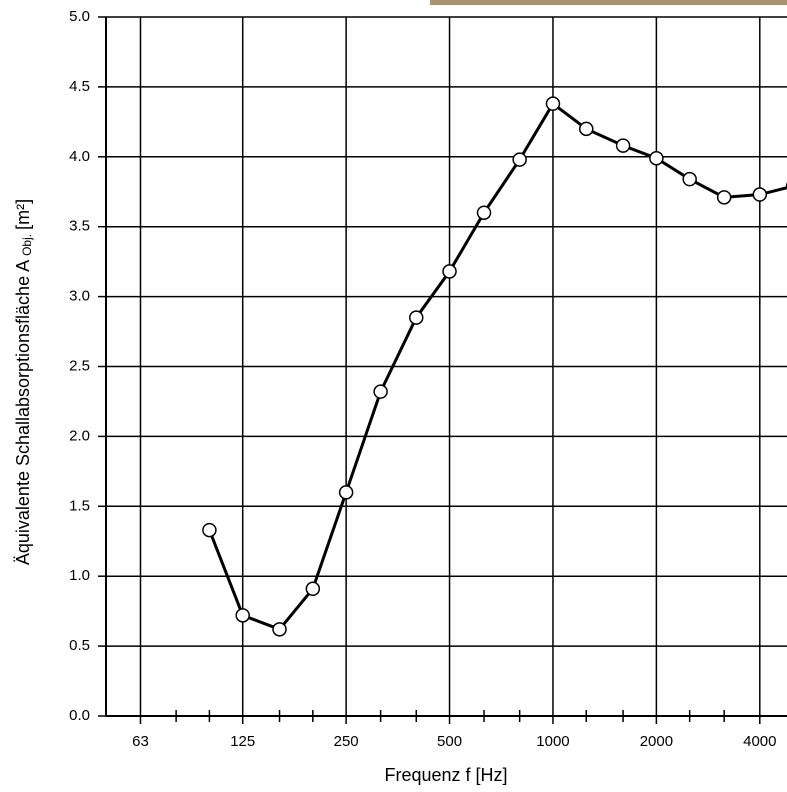  Describe the element at coordinates (79, 645) in the screenshot. I see `y-tick-label: 0.5` at that location.